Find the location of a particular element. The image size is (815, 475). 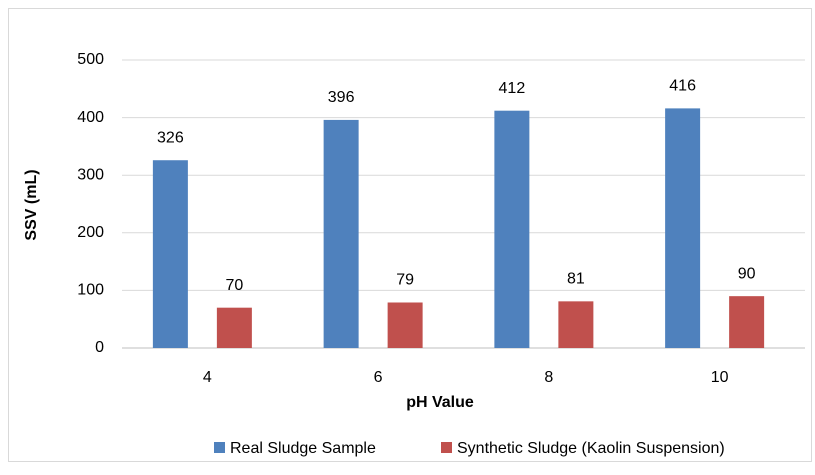

data-label: 396 is located at coordinates (341, 97).